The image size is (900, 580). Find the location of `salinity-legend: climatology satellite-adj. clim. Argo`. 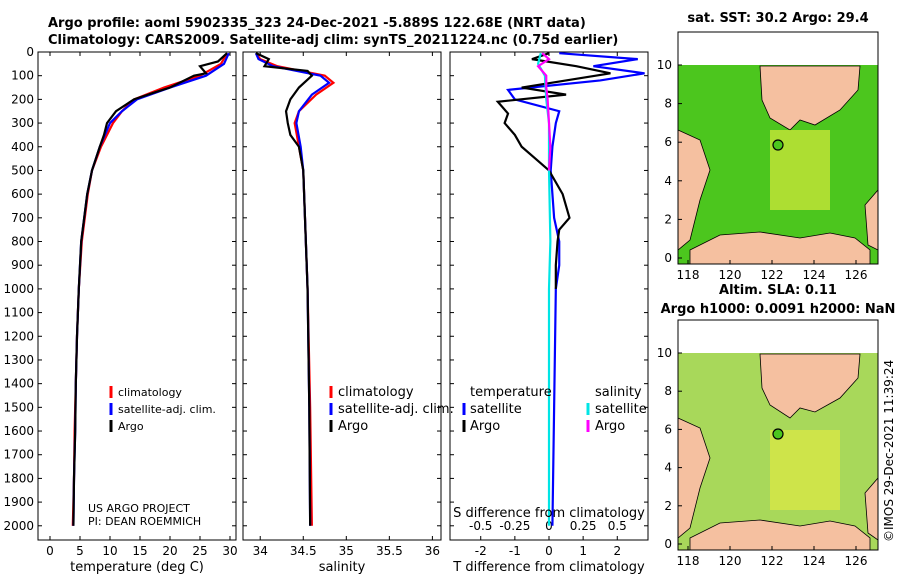

salinity-legend: climatology satellite-adj. clim. Argo is located at coordinates (391, 409).